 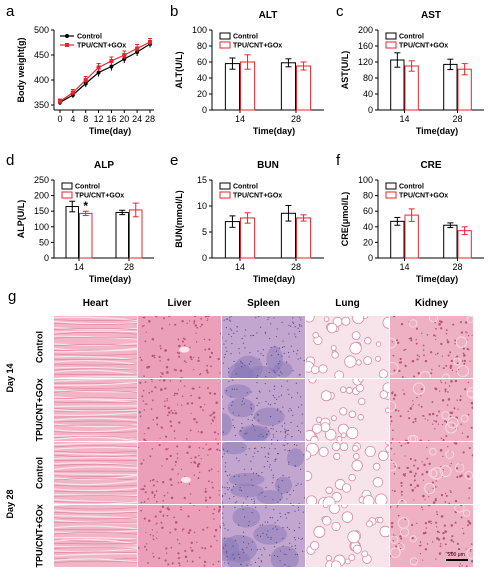 What do you see at coordinates (431, 15) in the screenshot?
I see `chart-title: AST` at bounding box center [431, 15].